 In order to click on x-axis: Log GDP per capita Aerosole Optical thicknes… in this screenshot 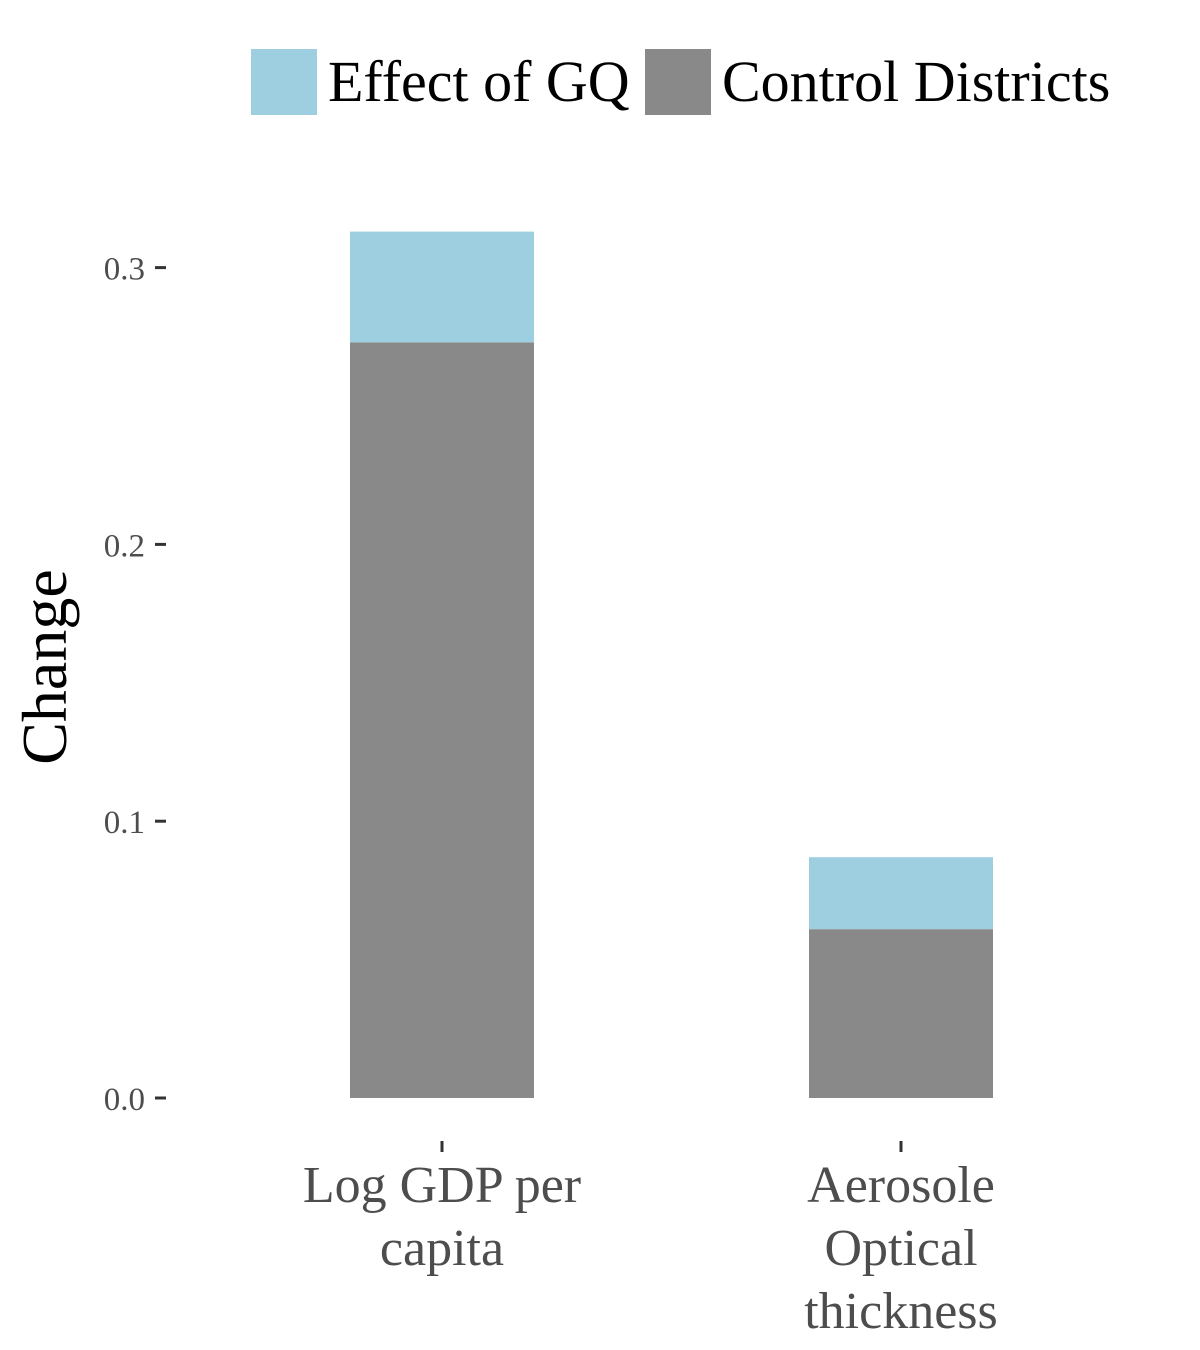, I will do `click(650, 1240)`.